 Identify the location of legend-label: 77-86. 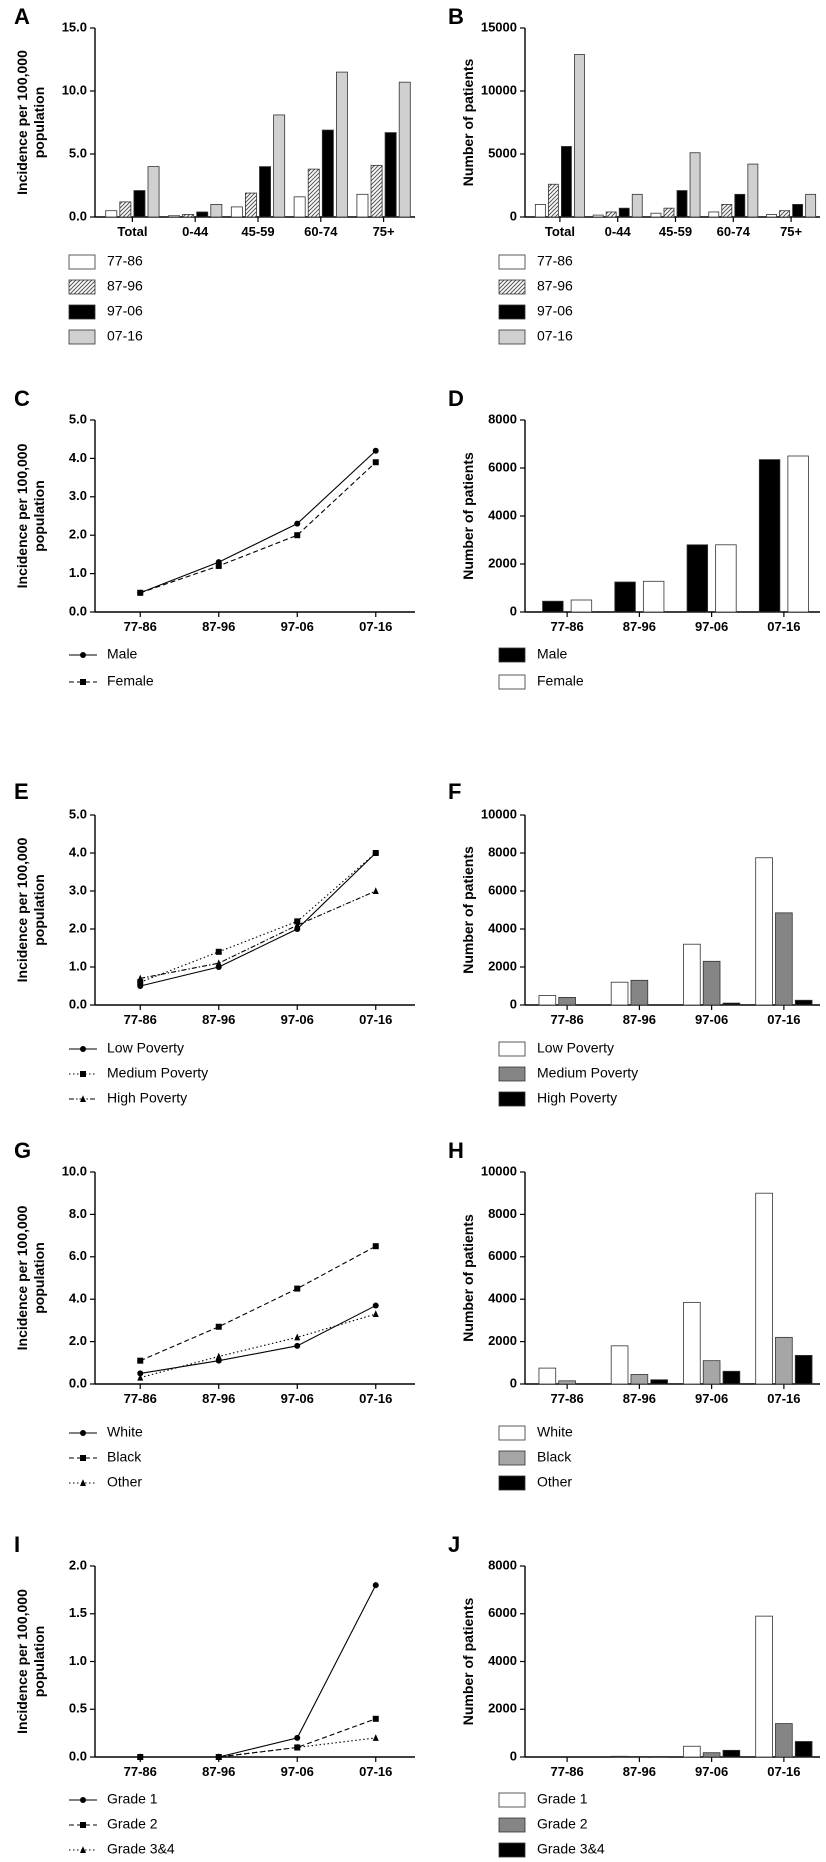
(125, 261).